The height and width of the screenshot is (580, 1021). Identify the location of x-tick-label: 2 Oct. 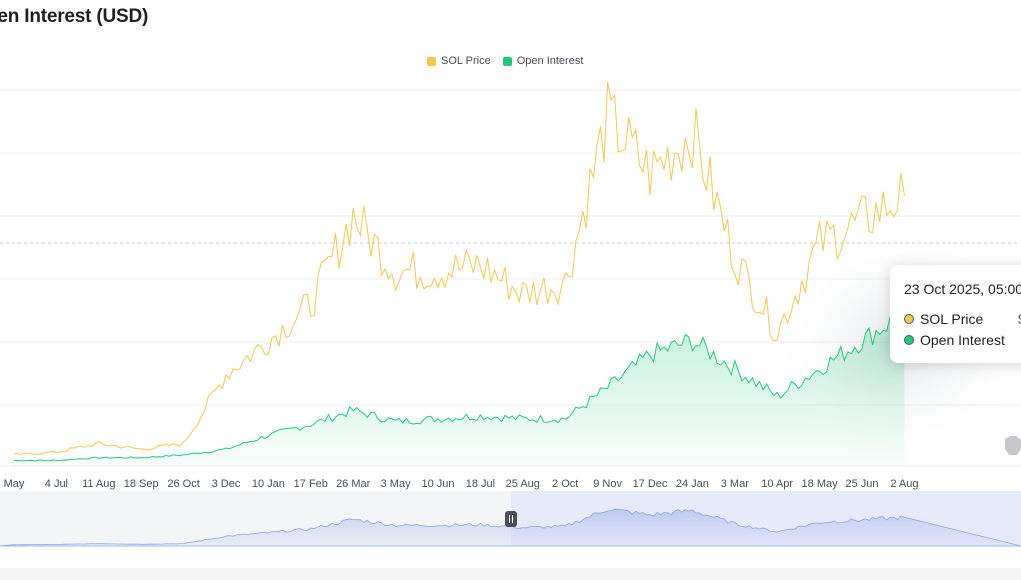
(565, 484).